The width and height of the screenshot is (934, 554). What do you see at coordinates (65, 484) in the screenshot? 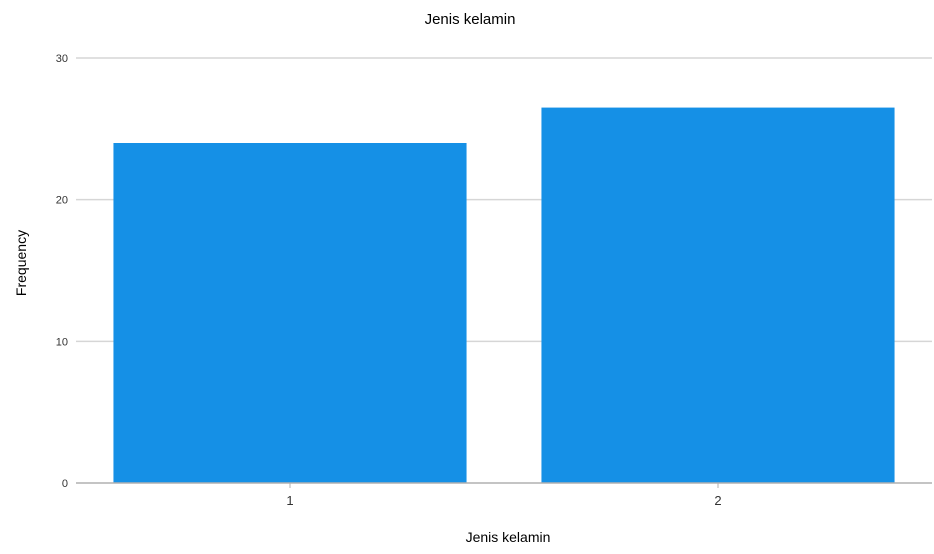
I see `y-tick-label: 0` at bounding box center [65, 484].